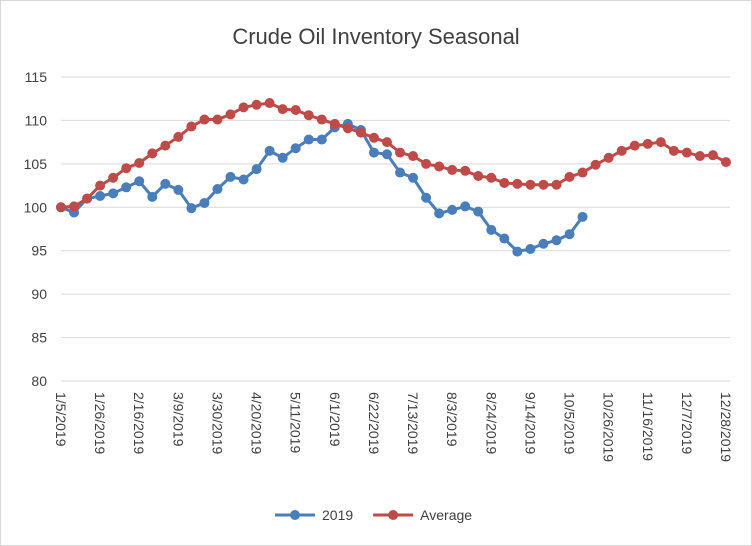  What do you see at coordinates (36, 207) in the screenshot?
I see `y-tick-label: 100` at bounding box center [36, 207].